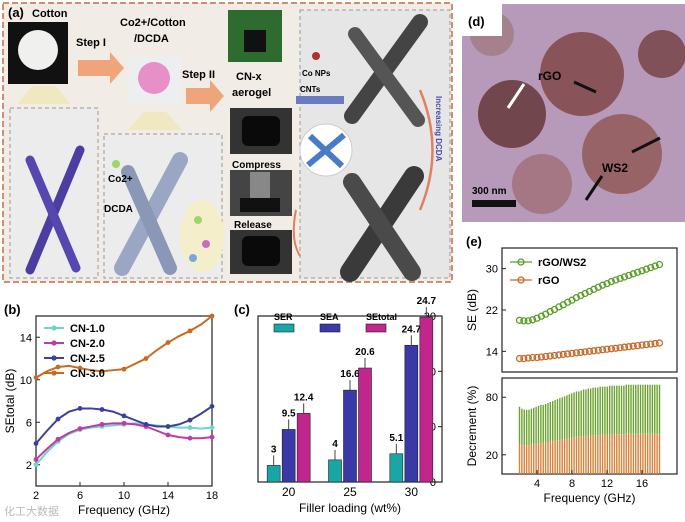 This screenshot has height=522, width=685. Describe the element at coordinates (412, 492) in the screenshot. I see `c-category-label: 30` at that location.